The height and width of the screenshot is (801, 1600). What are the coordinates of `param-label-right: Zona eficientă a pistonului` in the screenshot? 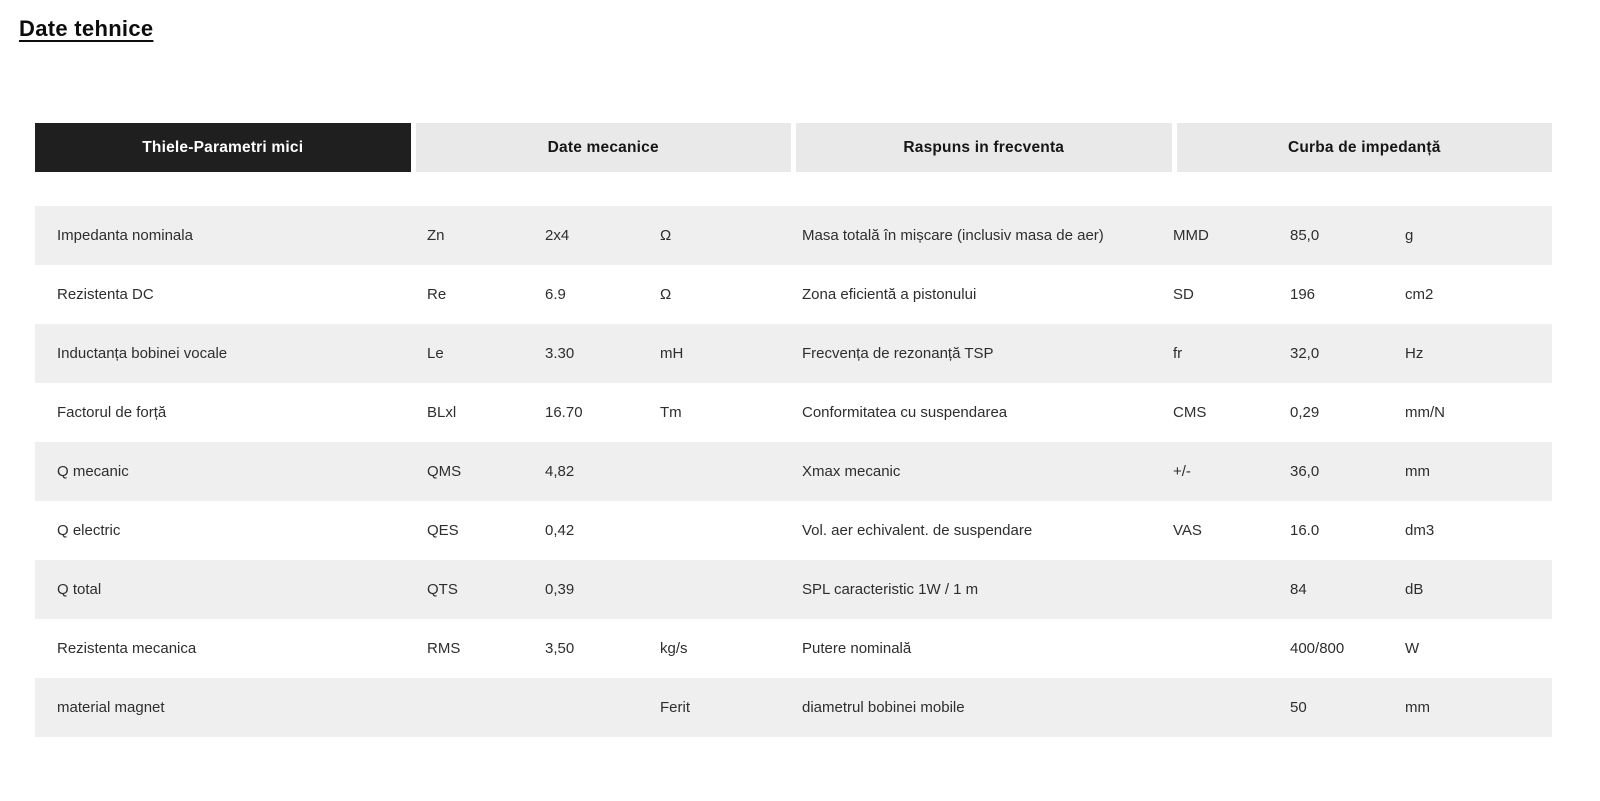 It's located at (889, 294).